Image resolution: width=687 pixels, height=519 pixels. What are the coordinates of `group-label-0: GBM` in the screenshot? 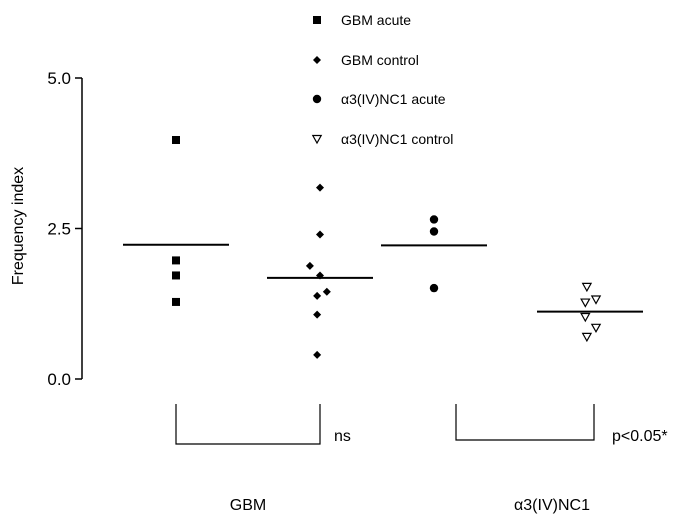 It's located at (248, 505).